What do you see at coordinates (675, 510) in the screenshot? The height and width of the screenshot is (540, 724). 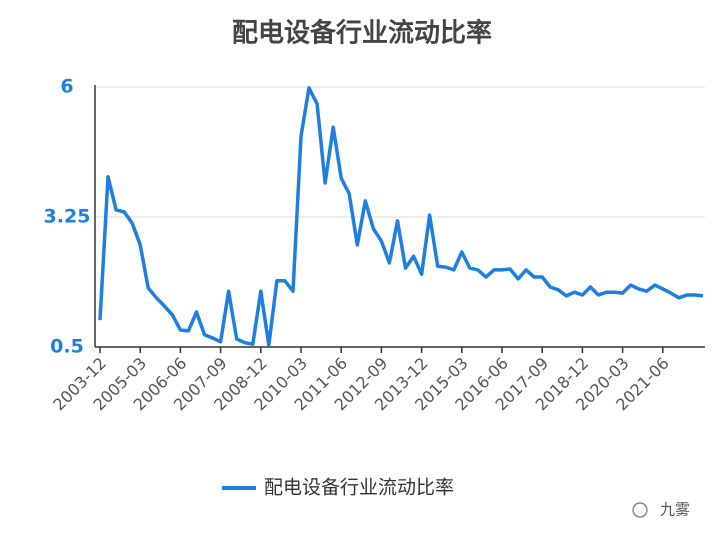 I see `watermark: 九雾` at bounding box center [675, 510].